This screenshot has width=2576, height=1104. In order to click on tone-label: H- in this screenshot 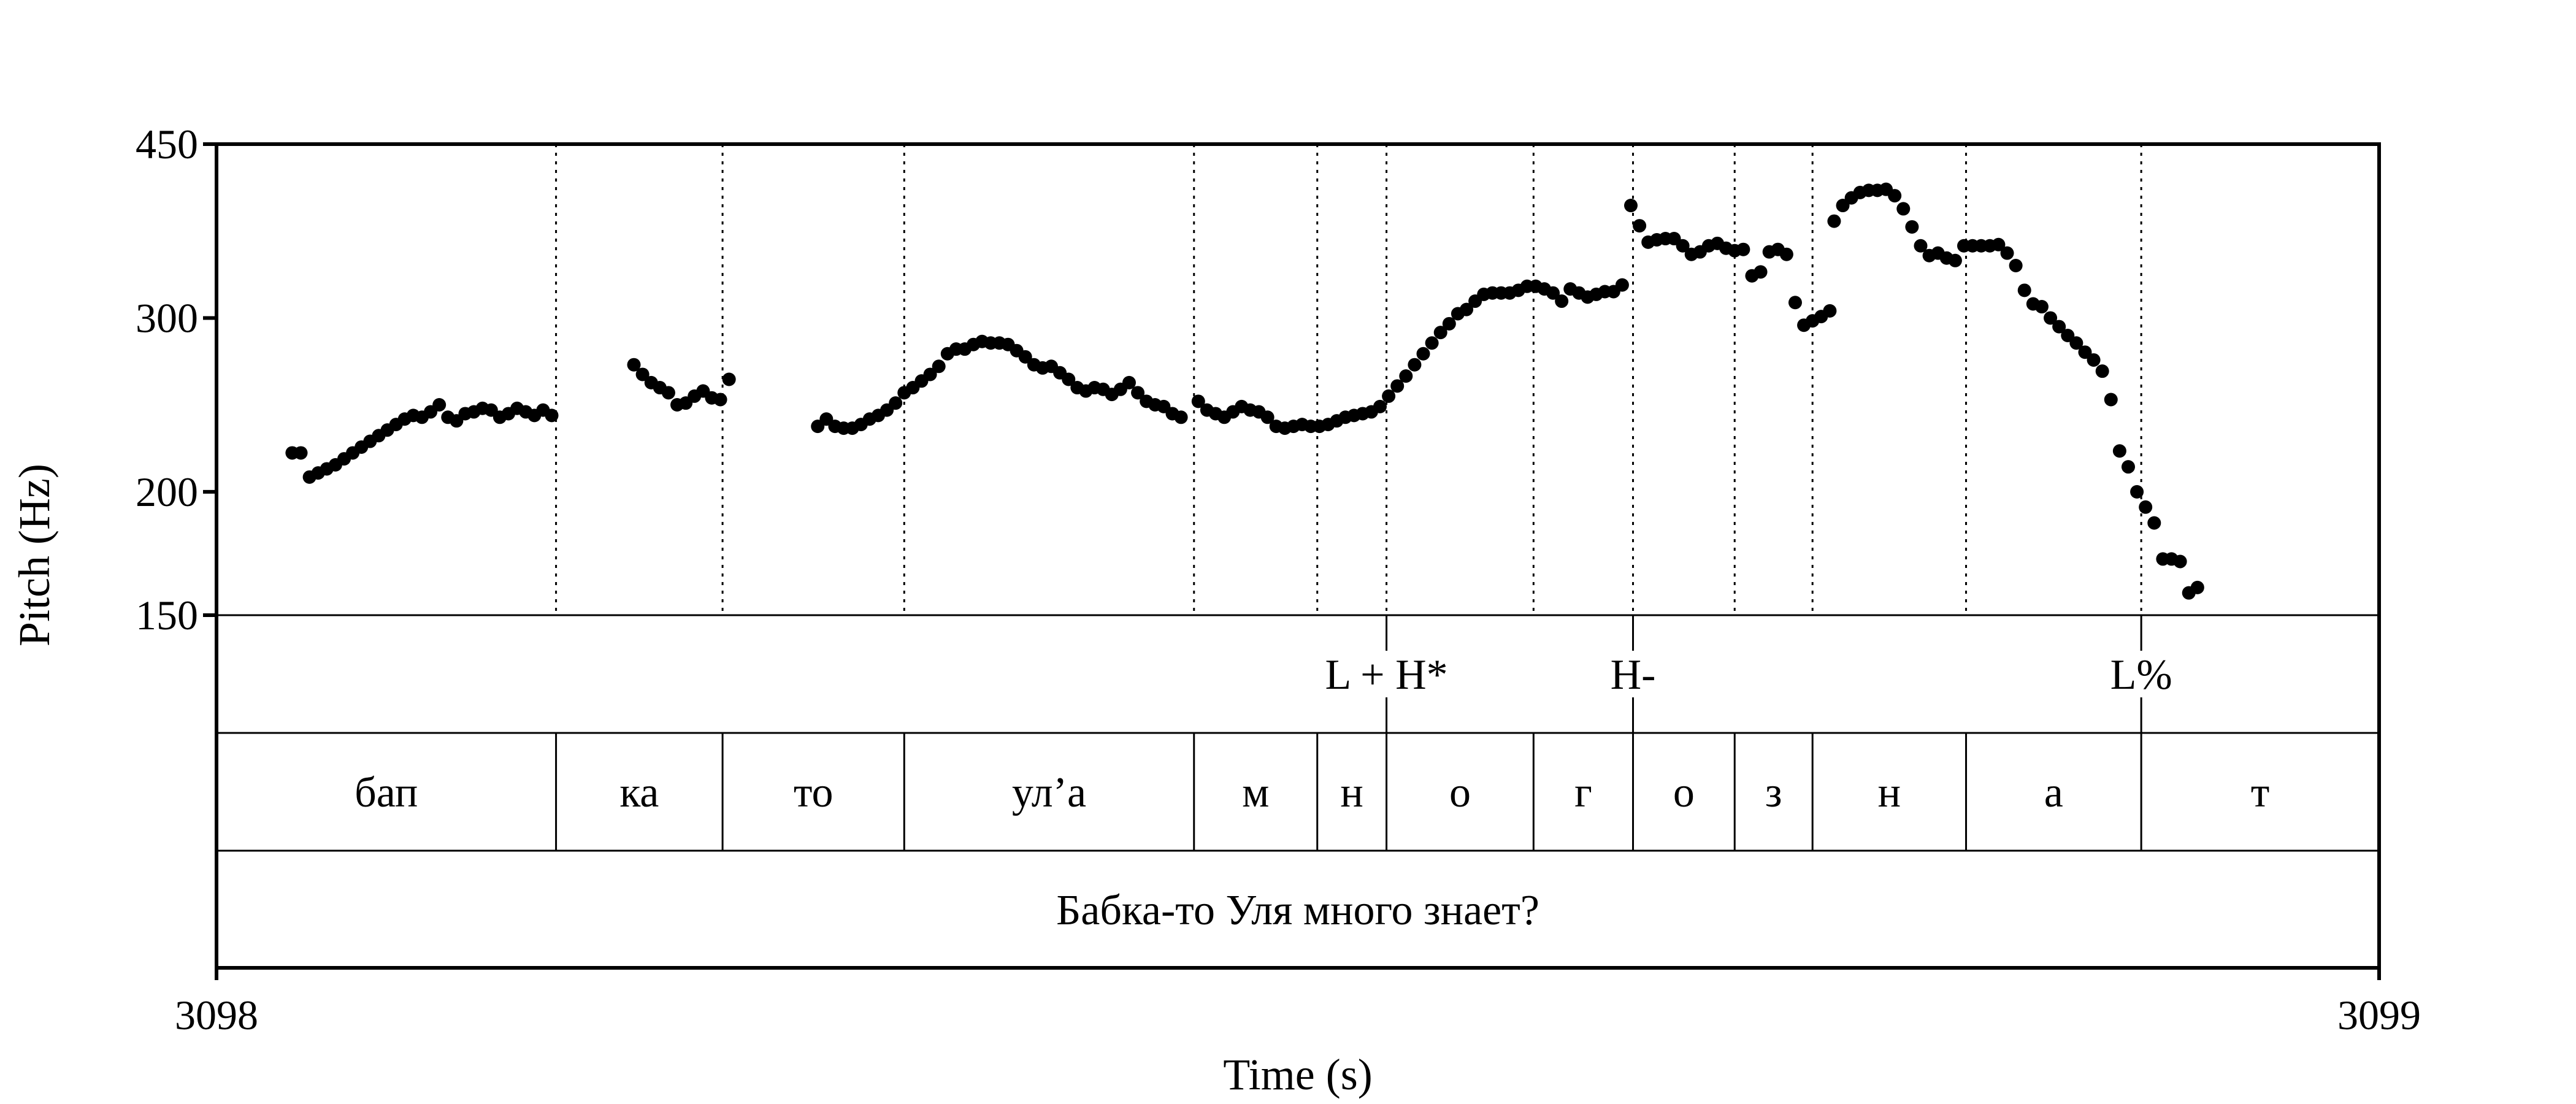, I will do `click(1633, 675)`.